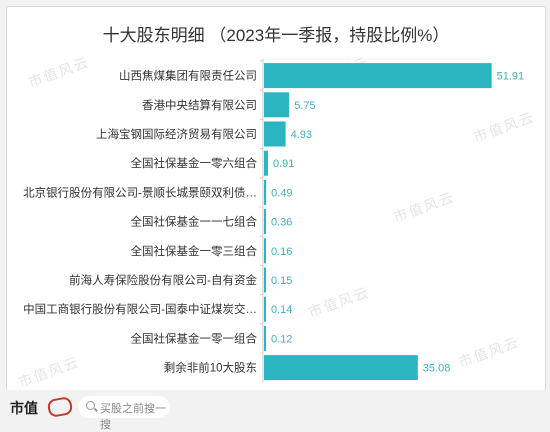 This screenshot has height=432, width=550. What do you see at coordinates (276, 35) in the screenshot?
I see `chart-title: 十大股东明细 （2023年一季报，持股比例%）` at bounding box center [276, 35].